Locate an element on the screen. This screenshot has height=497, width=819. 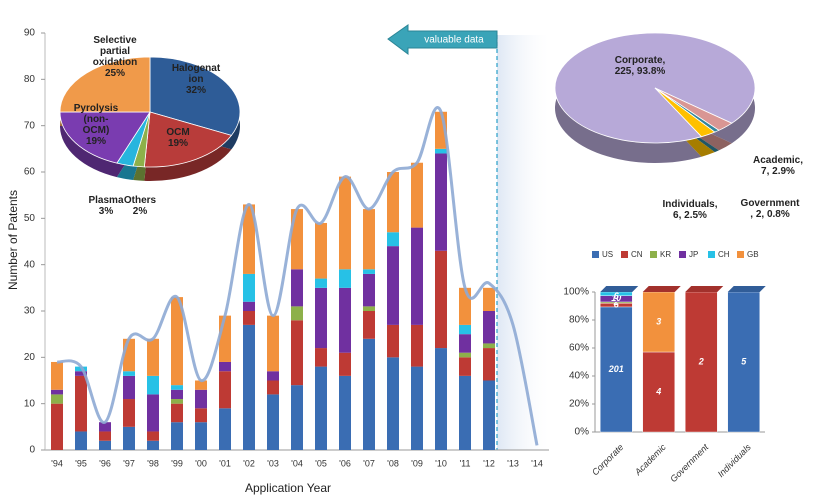
pie-label-line: OCM) is located at coordinates (96, 130).